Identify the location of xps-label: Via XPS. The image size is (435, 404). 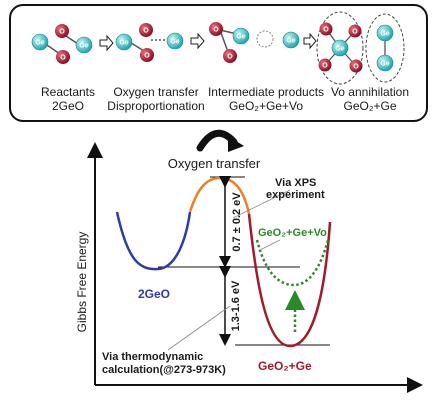
(295, 183).